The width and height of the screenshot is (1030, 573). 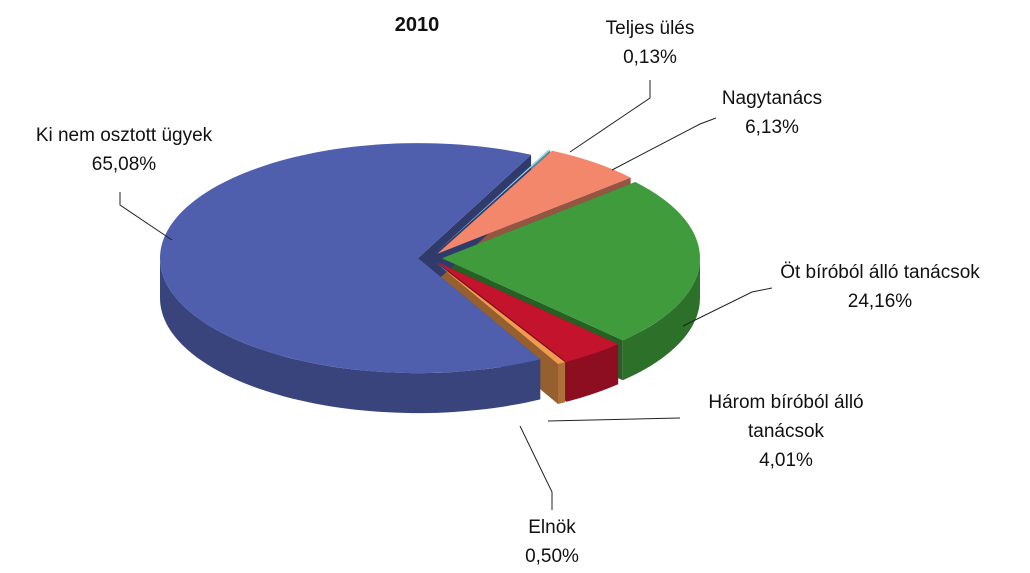 I want to click on value-label: 0,13%, so click(x=650, y=57).